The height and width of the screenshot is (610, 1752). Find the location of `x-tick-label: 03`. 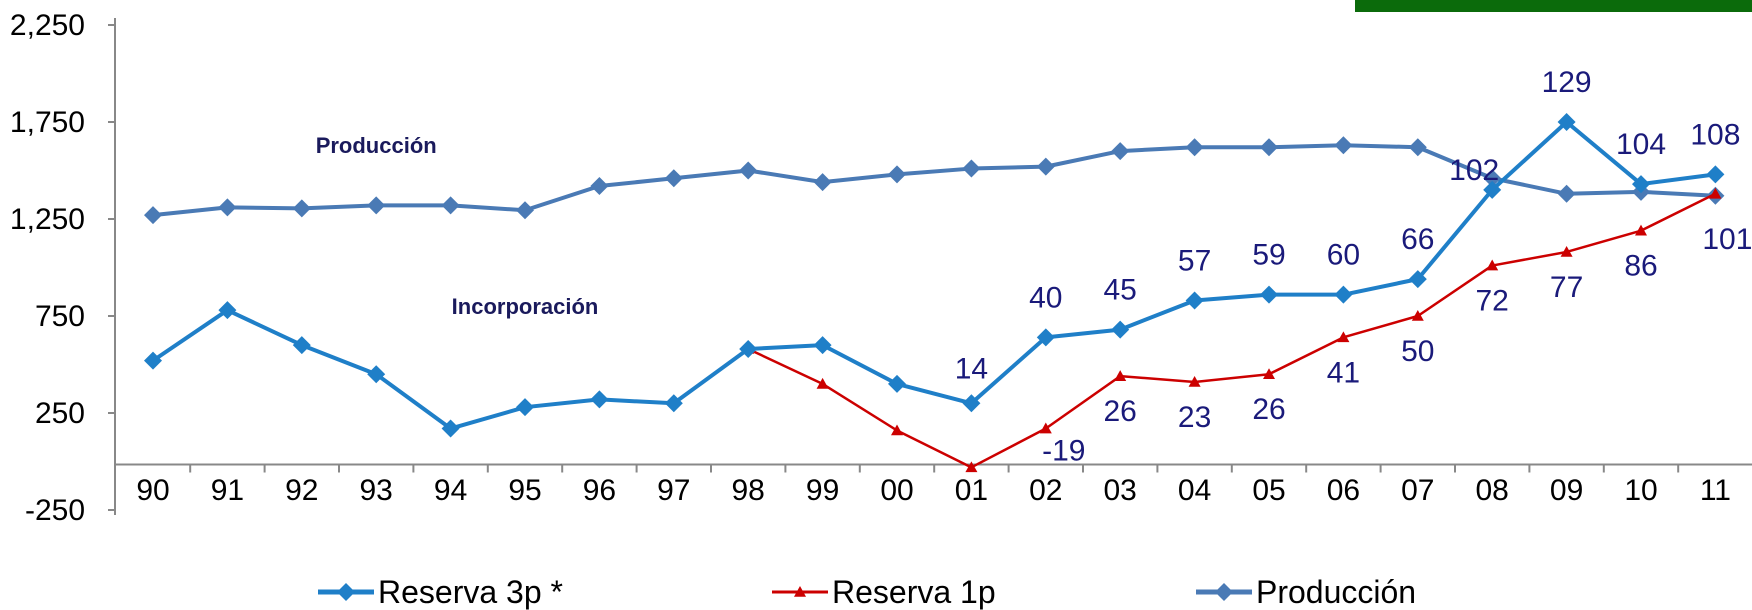

x-tick-label: 03 is located at coordinates (1120, 490).